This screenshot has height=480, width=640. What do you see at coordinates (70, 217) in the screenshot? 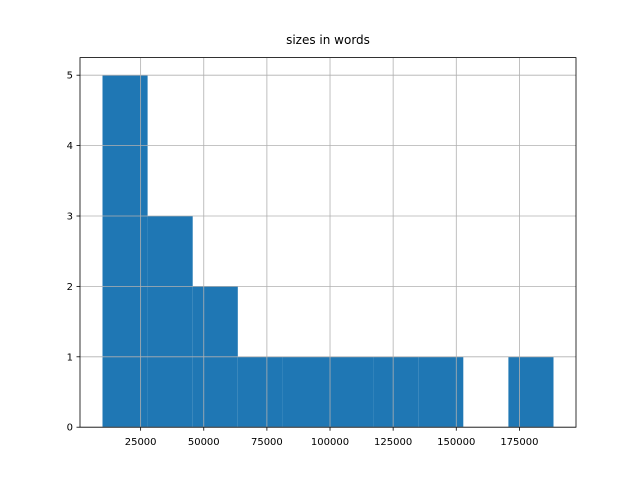
I see `y-tick-label: 3` at bounding box center [70, 217].